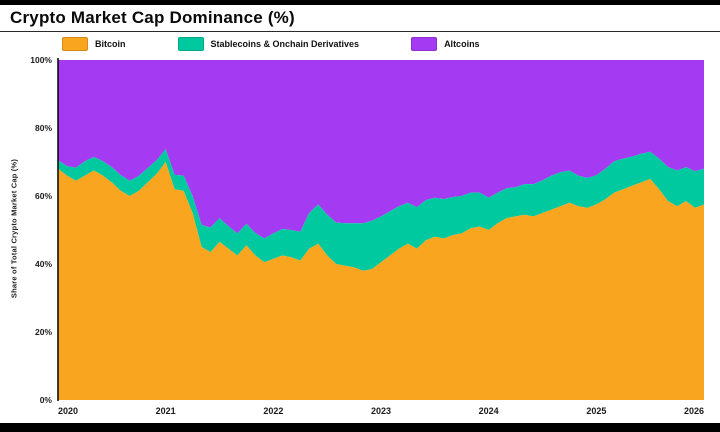 The width and height of the screenshot is (720, 432). I want to click on bottom-border-bar, so click(360, 427).